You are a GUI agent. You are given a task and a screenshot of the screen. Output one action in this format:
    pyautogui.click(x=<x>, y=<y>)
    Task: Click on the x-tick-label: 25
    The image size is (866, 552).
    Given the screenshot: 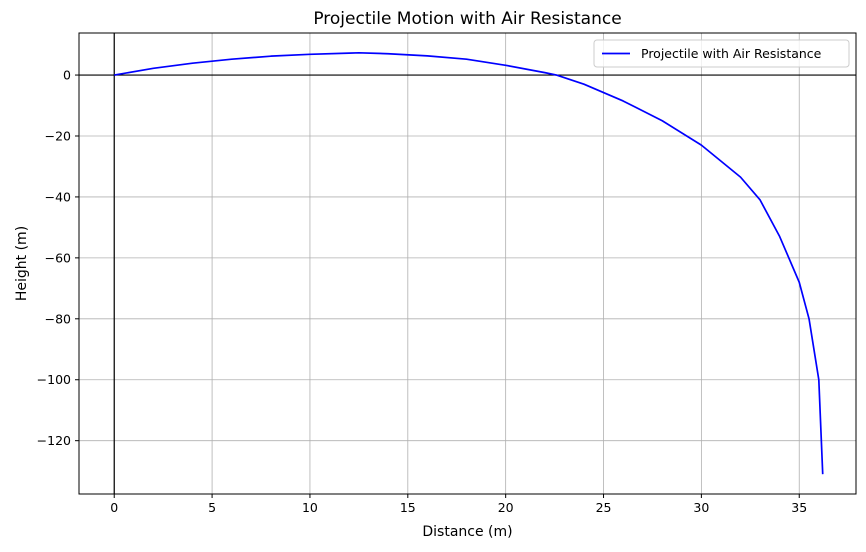 What is the action you would take?
    pyautogui.click(x=604, y=507)
    